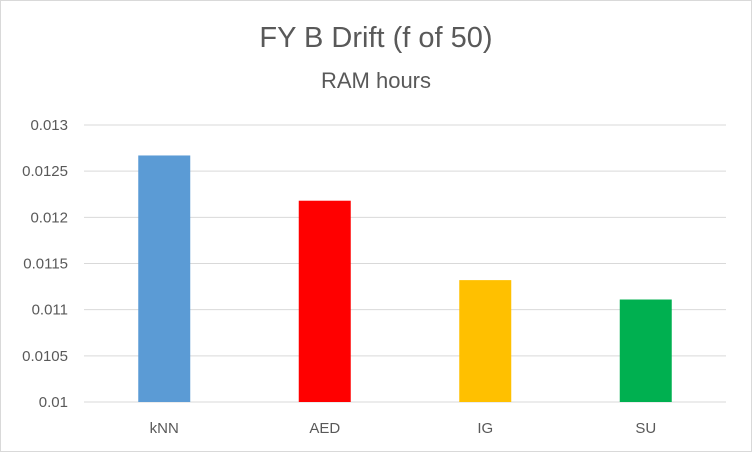 Image resolution: width=752 pixels, height=452 pixels. I want to click on bar-knn, so click(164, 278).